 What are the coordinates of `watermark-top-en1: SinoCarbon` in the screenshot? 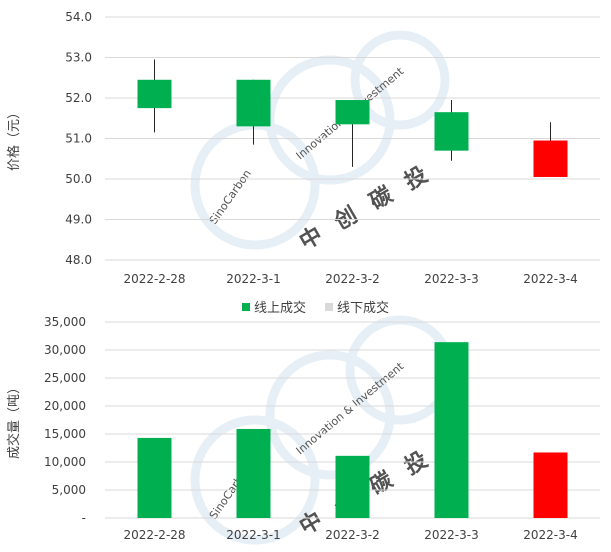 It's located at (230, 196).